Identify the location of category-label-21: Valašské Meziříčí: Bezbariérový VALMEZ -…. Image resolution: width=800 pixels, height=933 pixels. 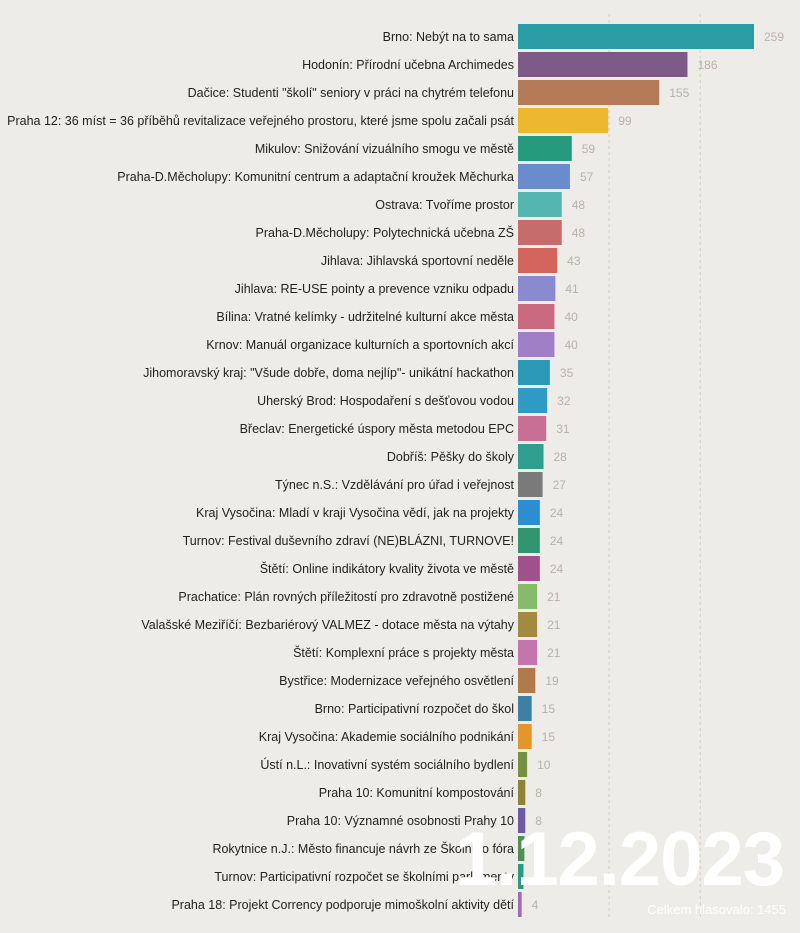
(327, 625).